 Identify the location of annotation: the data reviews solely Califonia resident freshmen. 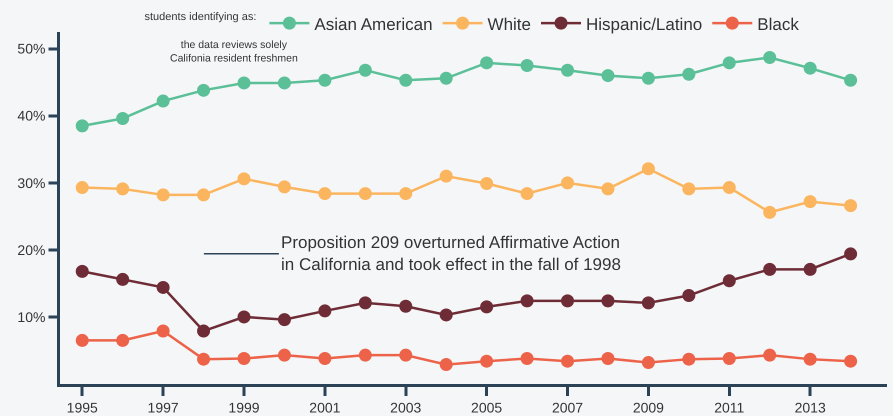
(234, 52).